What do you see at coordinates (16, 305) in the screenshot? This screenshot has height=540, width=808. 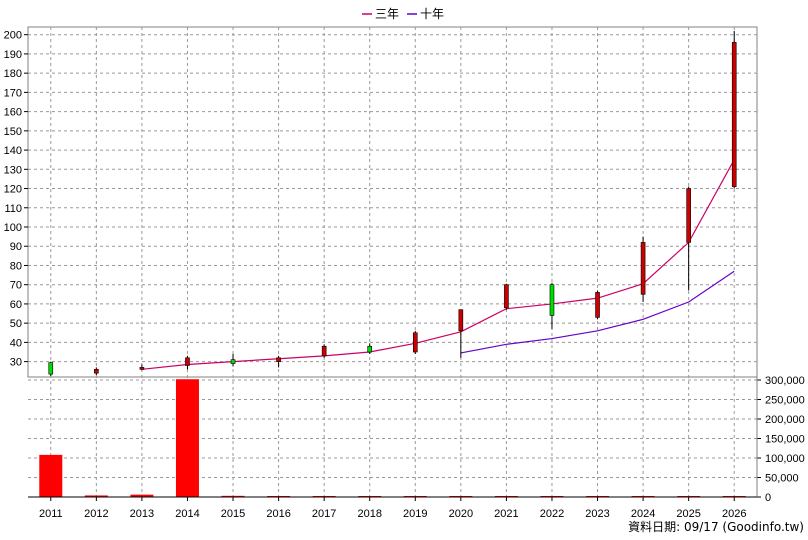 I see `price-tick-label: 60` at bounding box center [16, 305].